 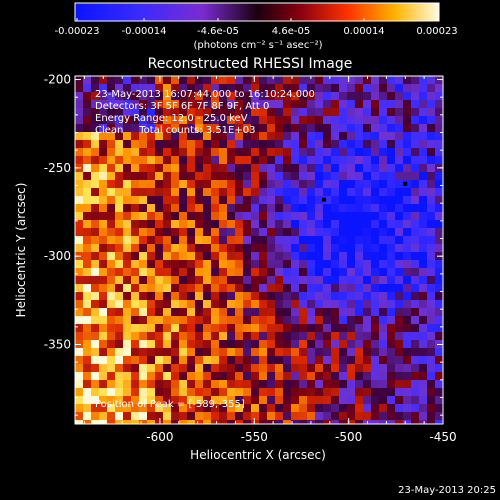 What do you see at coordinates (144, 31) in the screenshot?
I see `colorbar-tick-label: -0.00014` at bounding box center [144, 31].